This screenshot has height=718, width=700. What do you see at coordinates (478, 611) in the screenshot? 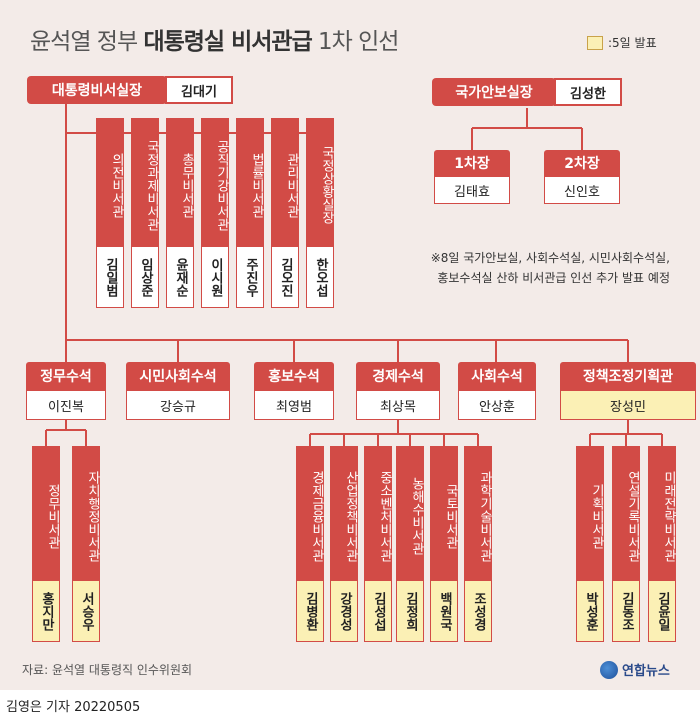
I see `secretary-name: 조성경` at bounding box center [478, 611].